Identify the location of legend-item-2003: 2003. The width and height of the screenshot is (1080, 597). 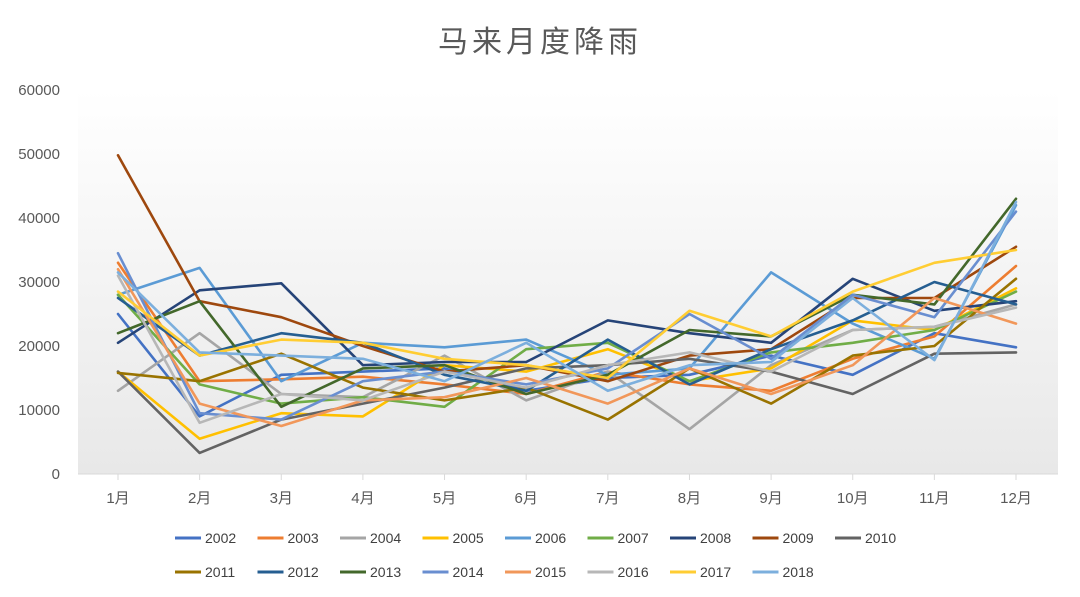
(288, 538).